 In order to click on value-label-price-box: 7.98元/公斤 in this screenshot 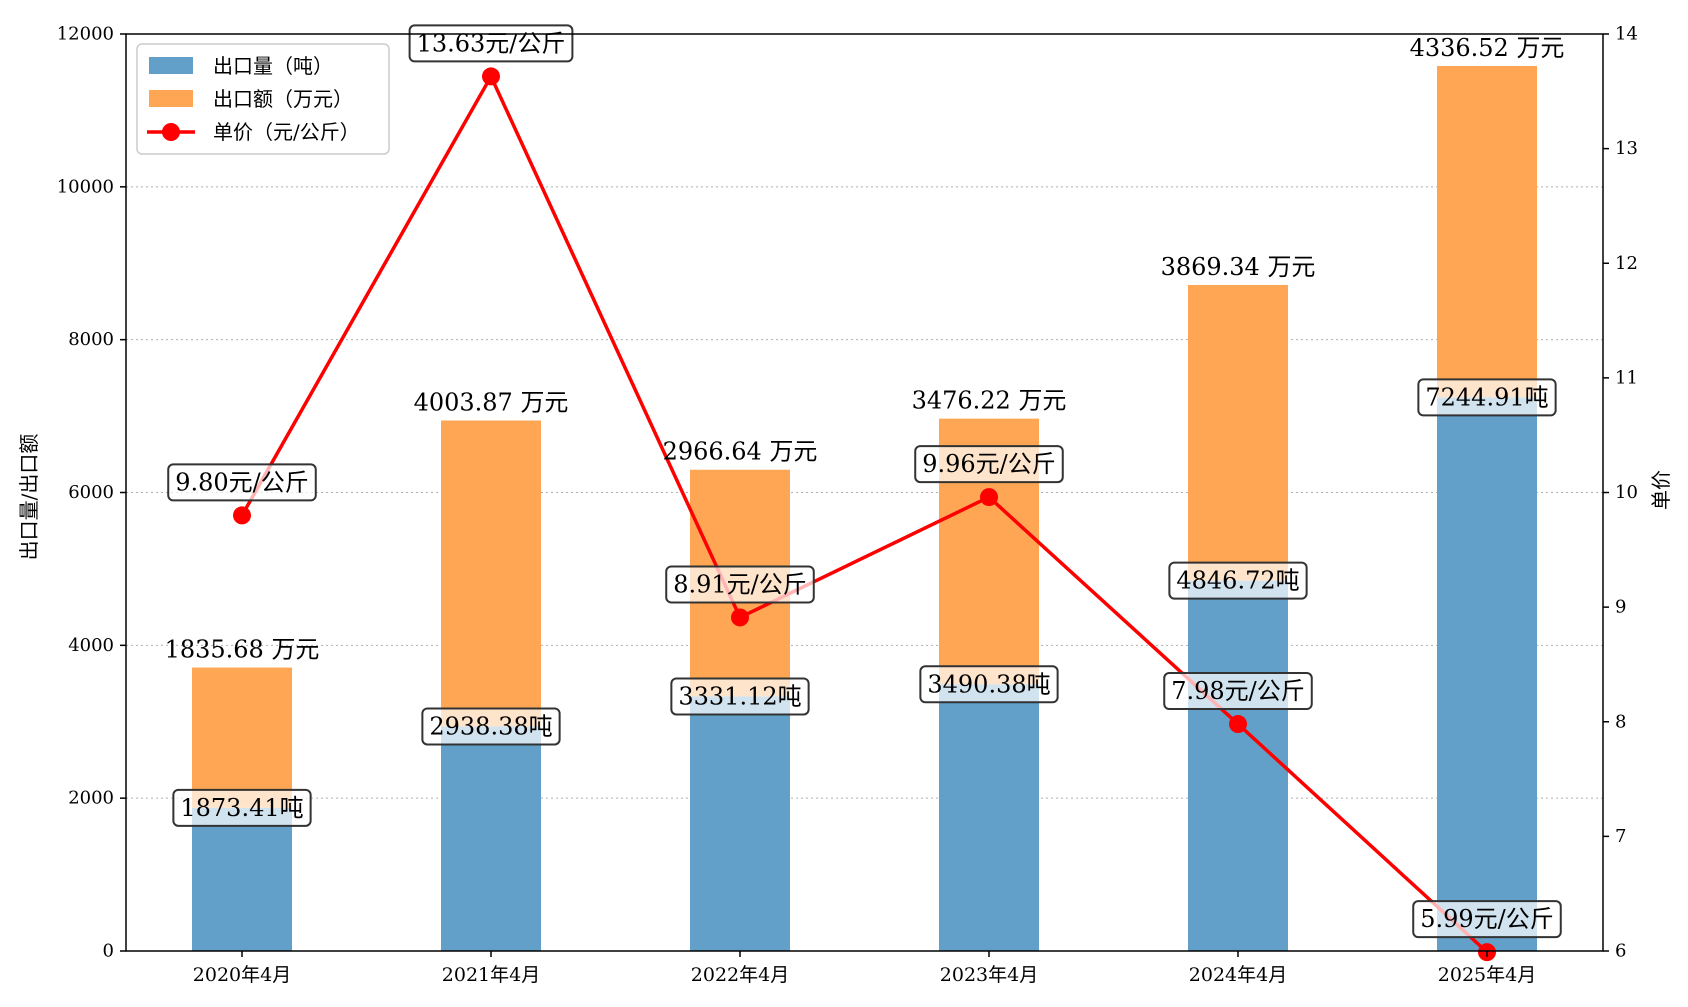, I will do `click(1238, 691)`.